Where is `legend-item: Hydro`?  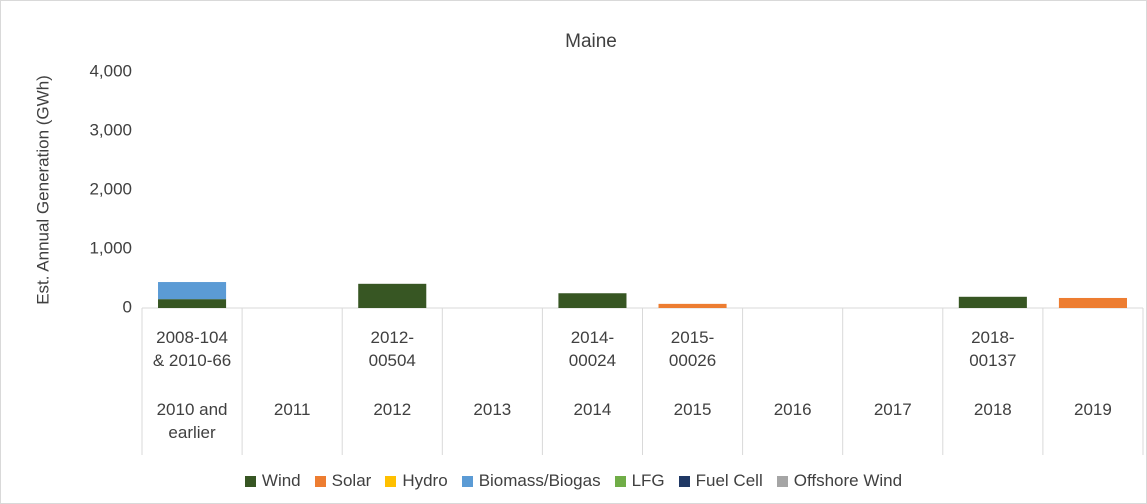
legend-item: Hydro is located at coordinates (416, 481).